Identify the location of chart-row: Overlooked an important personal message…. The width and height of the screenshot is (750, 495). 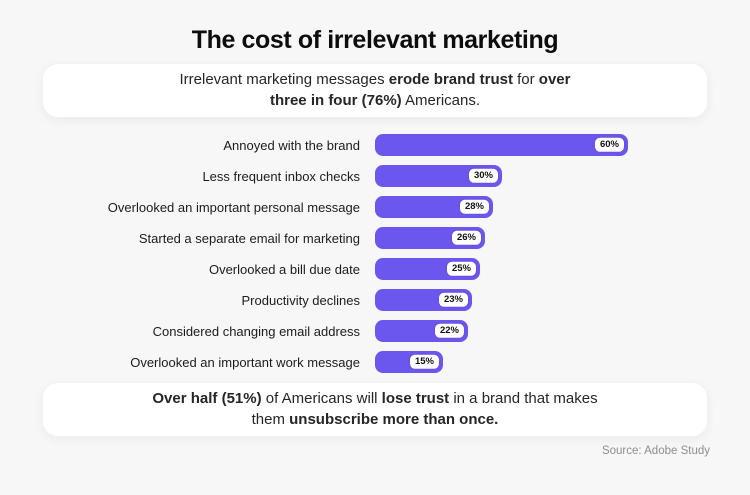
(375, 207).